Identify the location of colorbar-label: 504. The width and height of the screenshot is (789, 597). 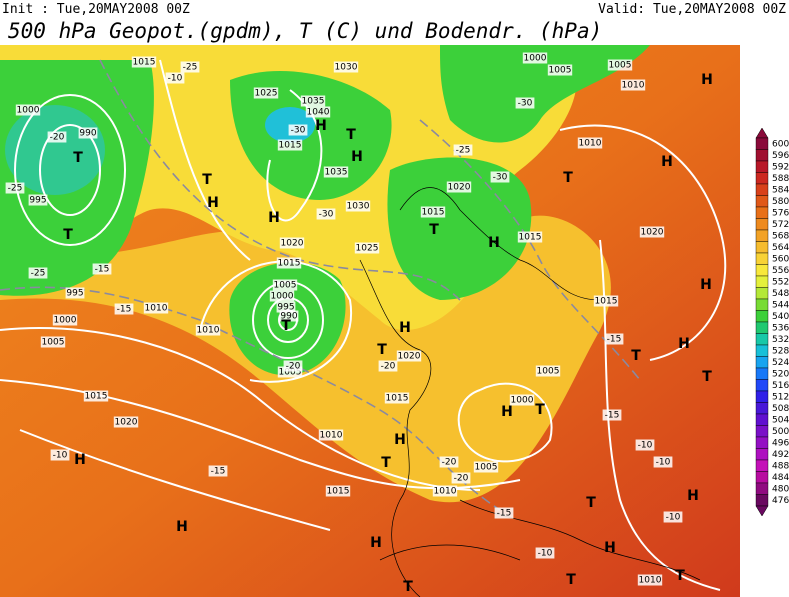
(780, 420).